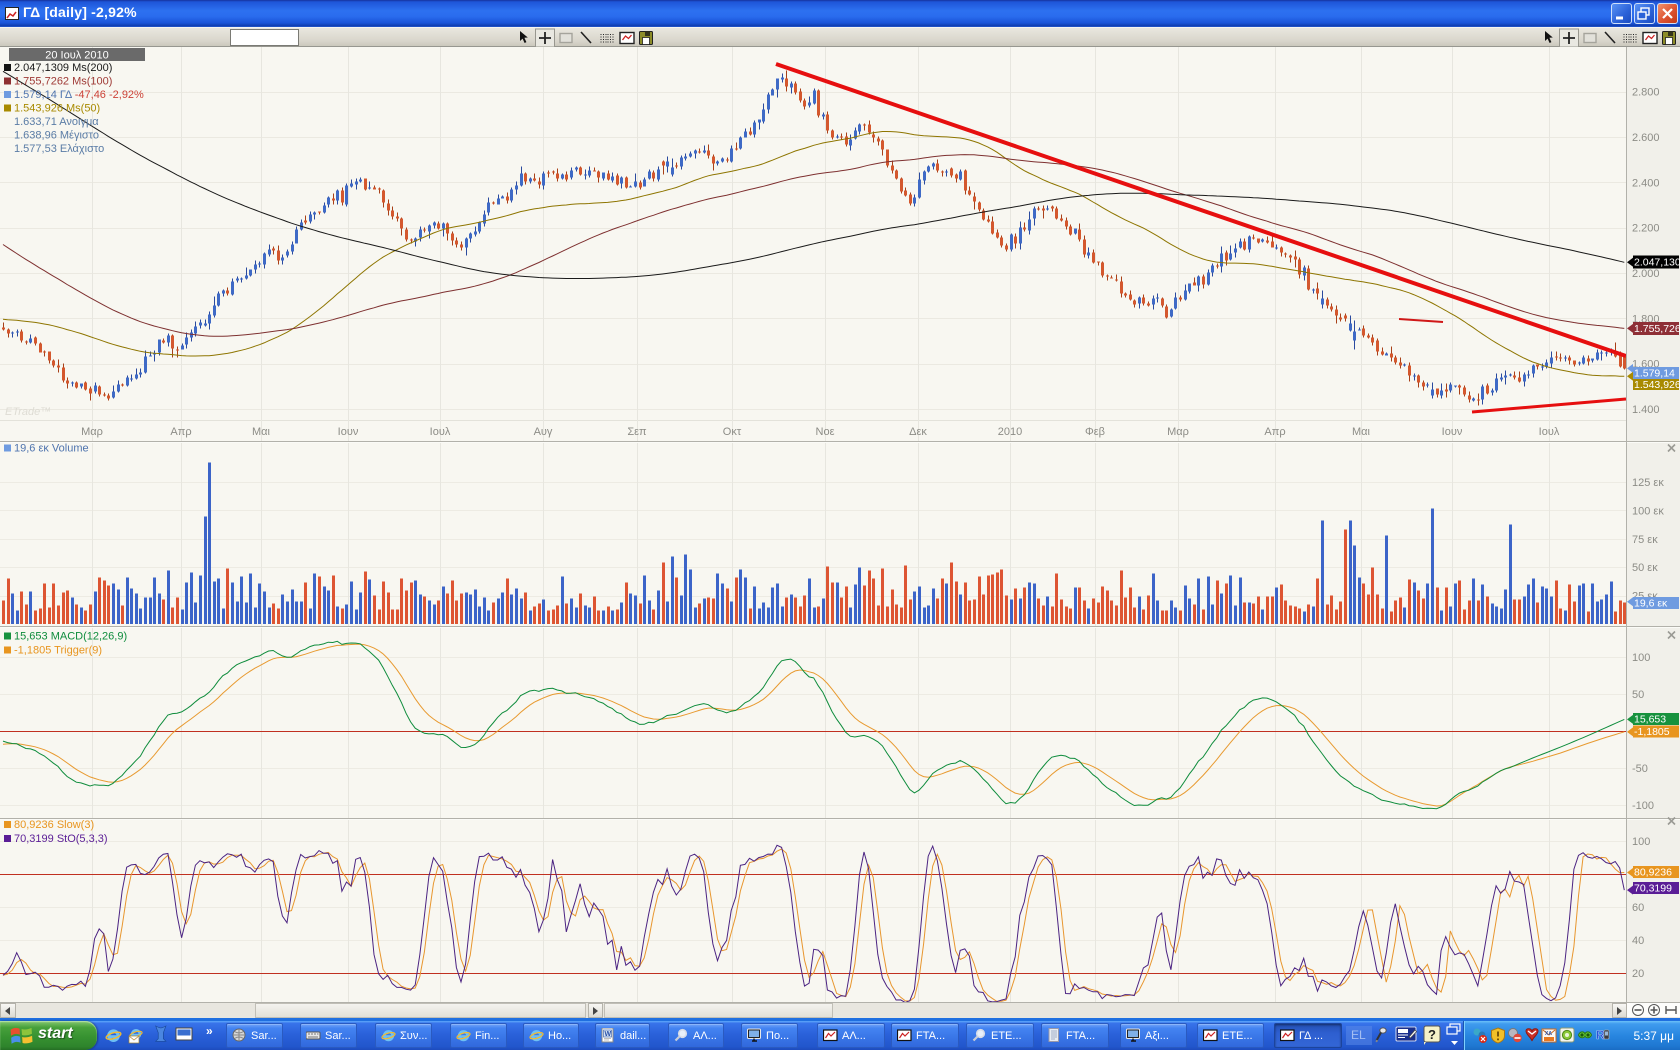  I want to click on svg-text: 1.579,14 ΓΔ -47,46 -2,92%, so click(79, 95).